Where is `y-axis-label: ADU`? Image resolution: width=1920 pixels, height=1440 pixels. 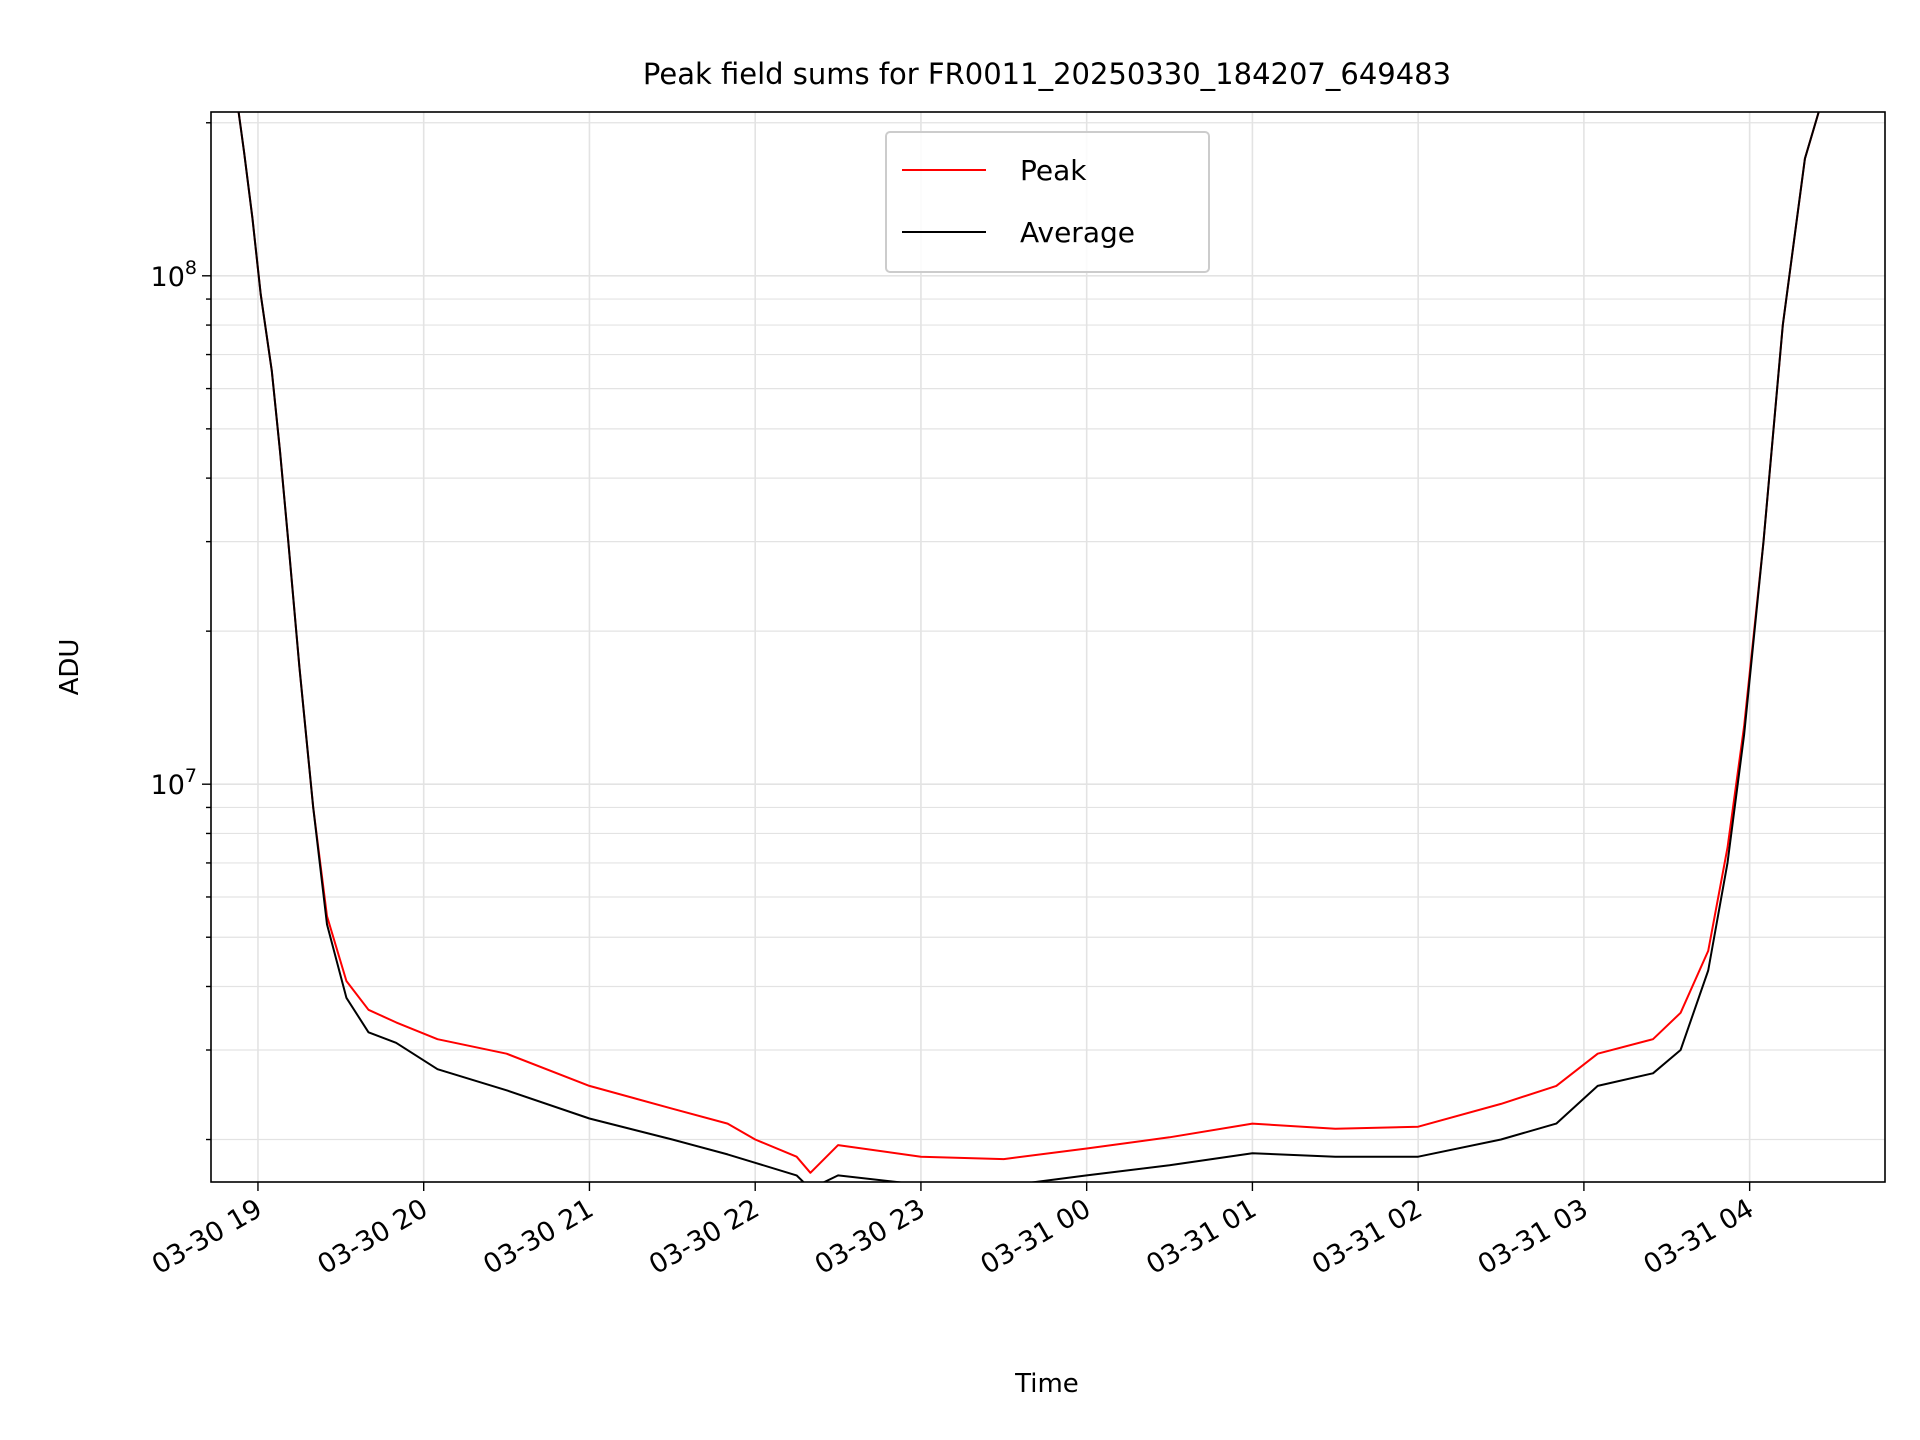 y-axis-label: ADU is located at coordinates (70, 667).